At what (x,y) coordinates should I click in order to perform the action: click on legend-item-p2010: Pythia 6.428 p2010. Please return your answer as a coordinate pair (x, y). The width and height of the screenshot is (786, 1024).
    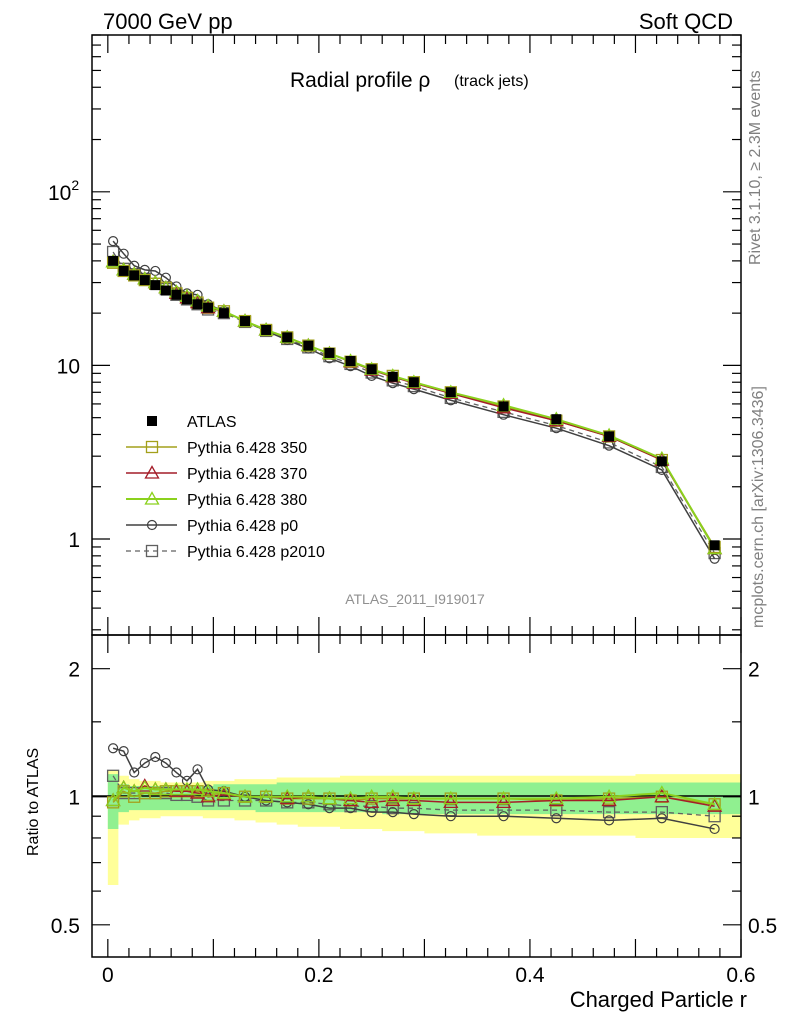
    Looking at the image, I should click on (225, 552).